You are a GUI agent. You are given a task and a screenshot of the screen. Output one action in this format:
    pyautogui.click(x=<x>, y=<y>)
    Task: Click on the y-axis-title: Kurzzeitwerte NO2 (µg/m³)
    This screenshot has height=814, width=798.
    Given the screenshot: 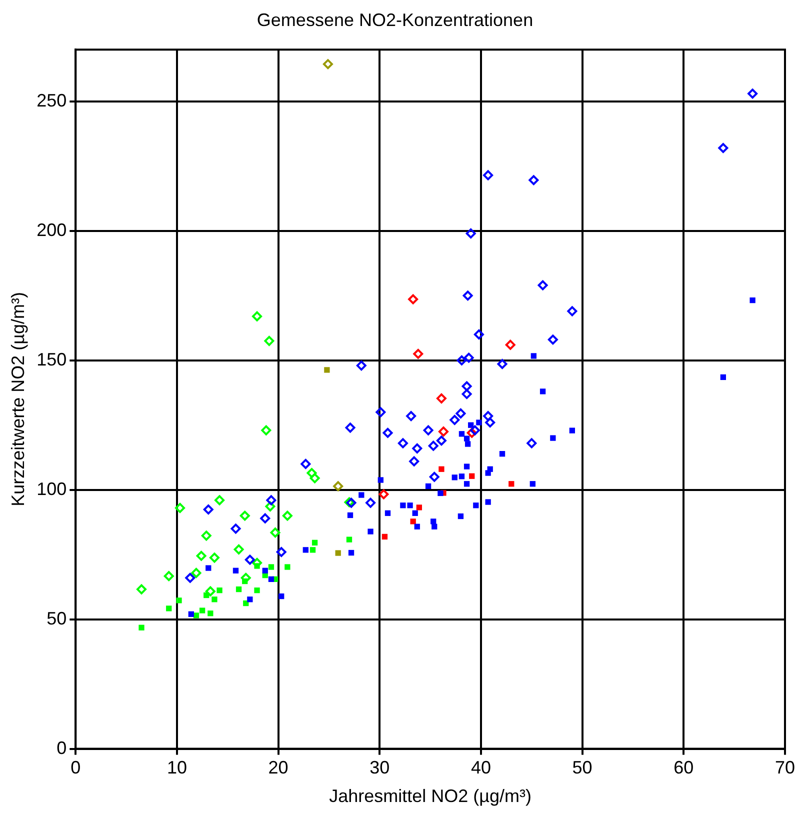 What is the action you would take?
    pyautogui.click(x=18, y=399)
    